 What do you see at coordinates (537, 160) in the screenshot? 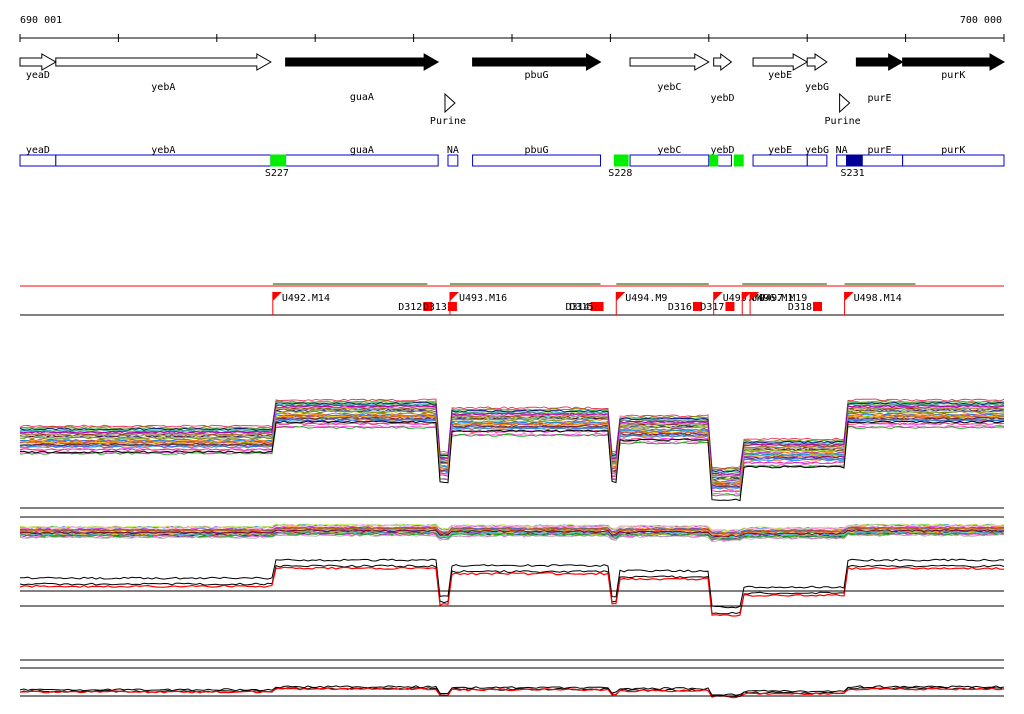
I see `operon-box-pbuG` at bounding box center [537, 160].